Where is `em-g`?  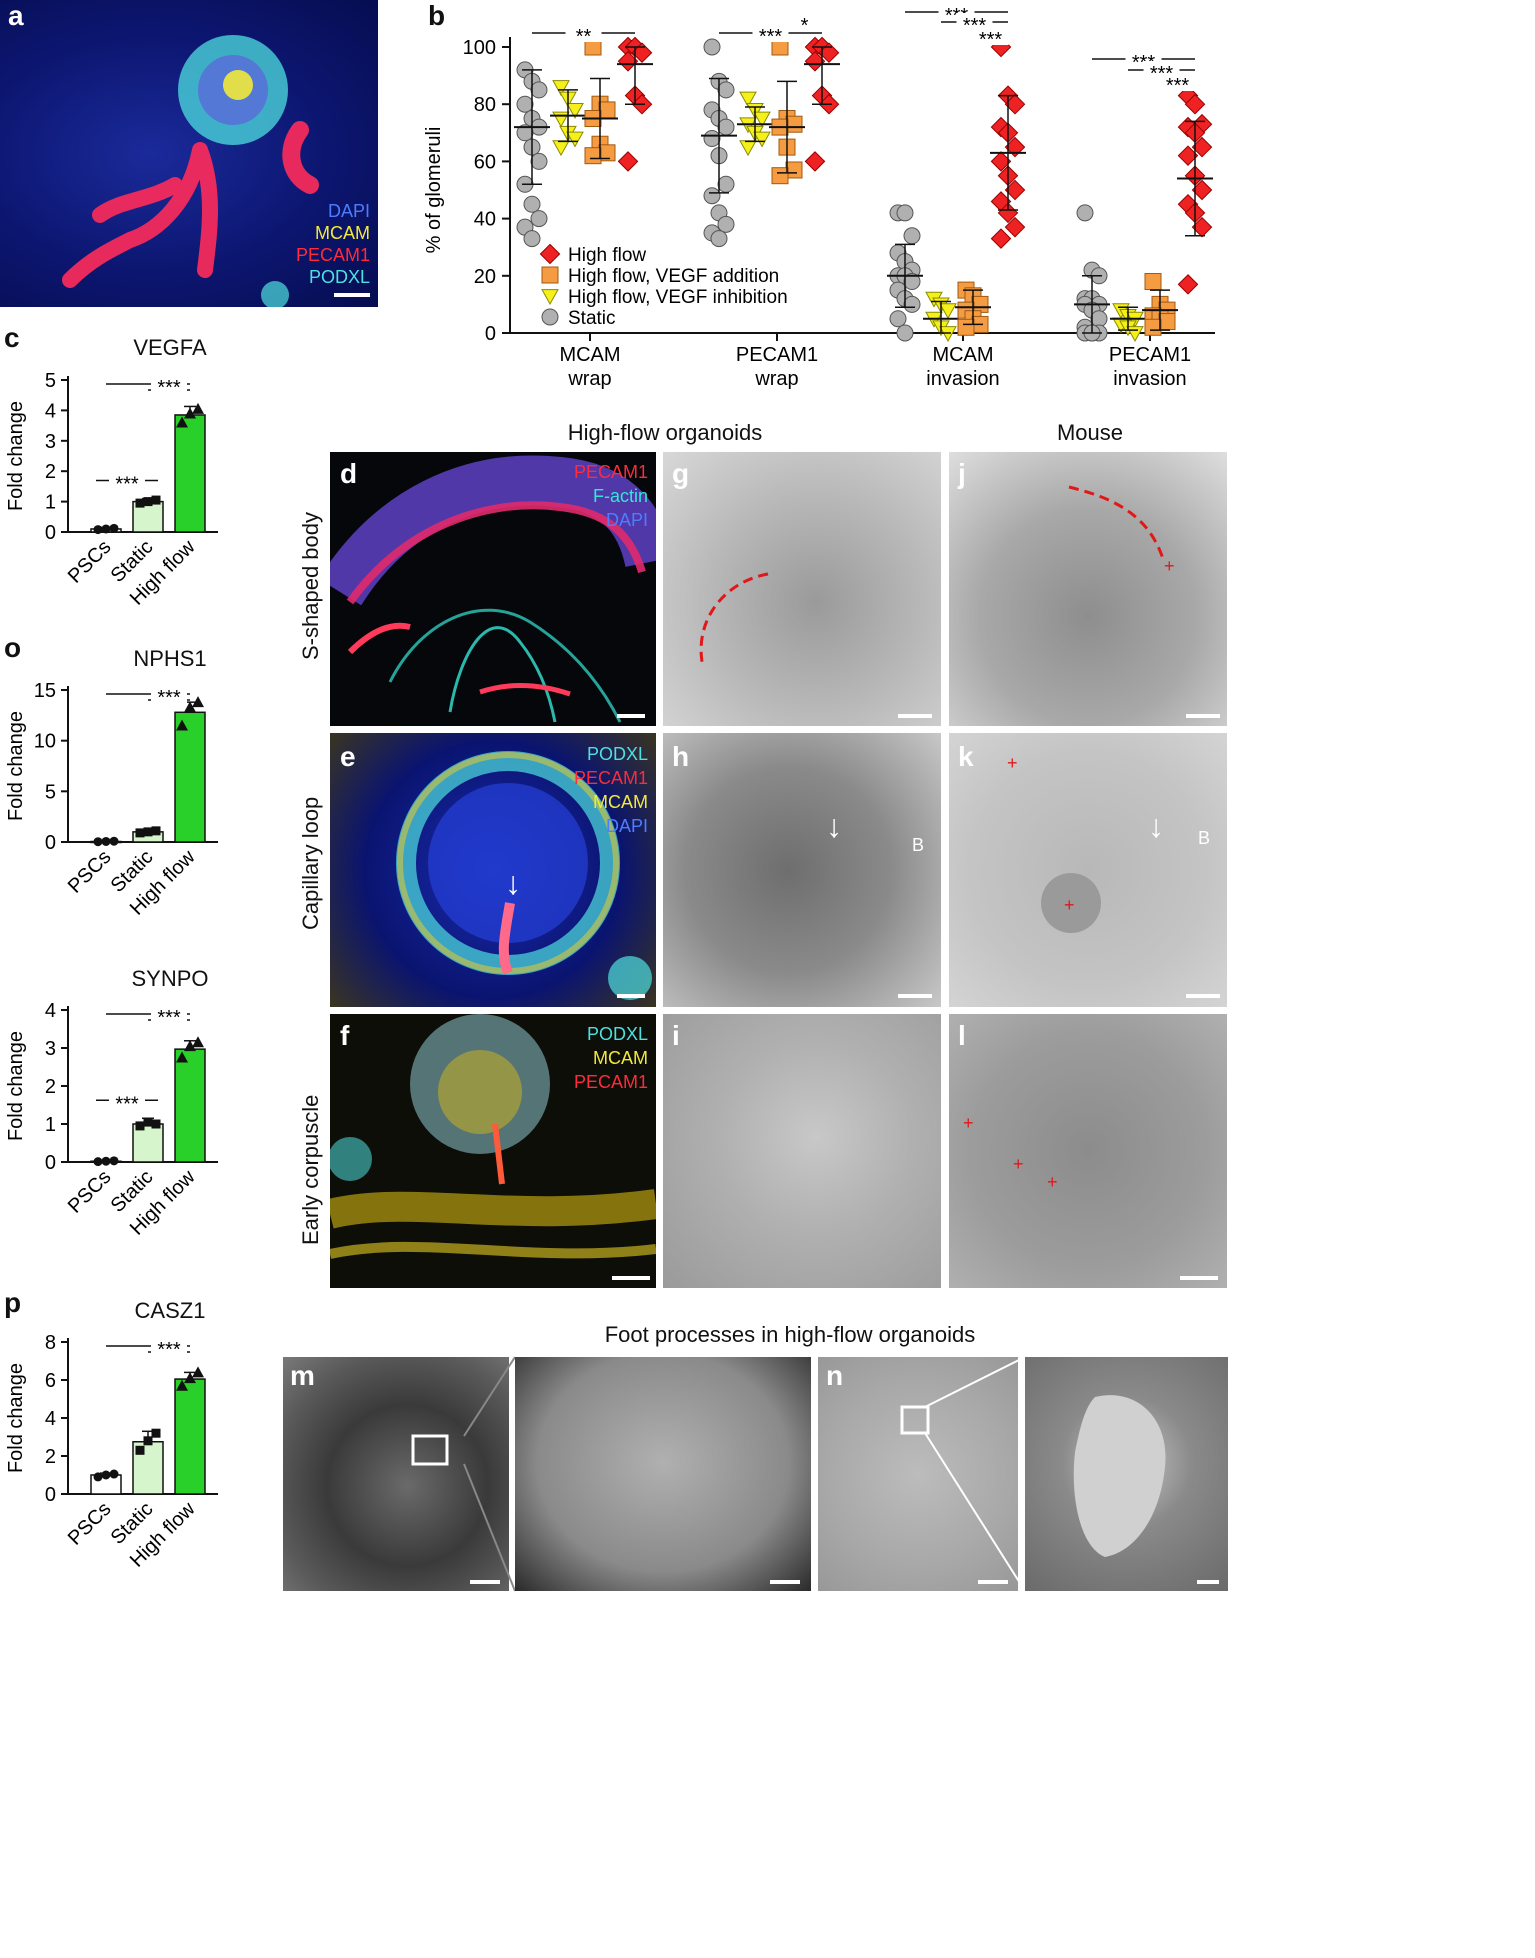
em-g is located at coordinates (802, 589).